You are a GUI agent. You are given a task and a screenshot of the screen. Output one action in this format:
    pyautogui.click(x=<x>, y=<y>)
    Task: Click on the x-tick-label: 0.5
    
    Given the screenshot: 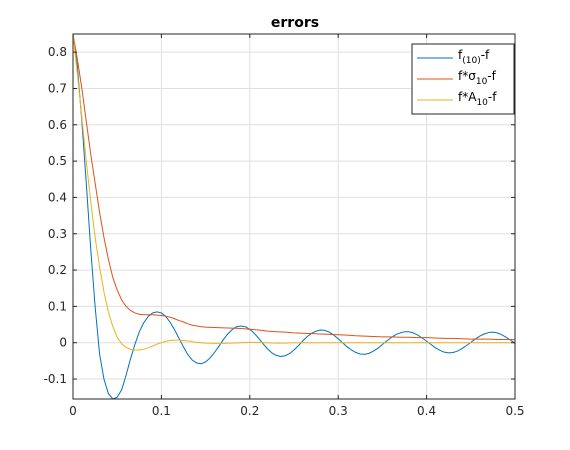 What is the action you would take?
    pyautogui.click(x=514, y=411)
    